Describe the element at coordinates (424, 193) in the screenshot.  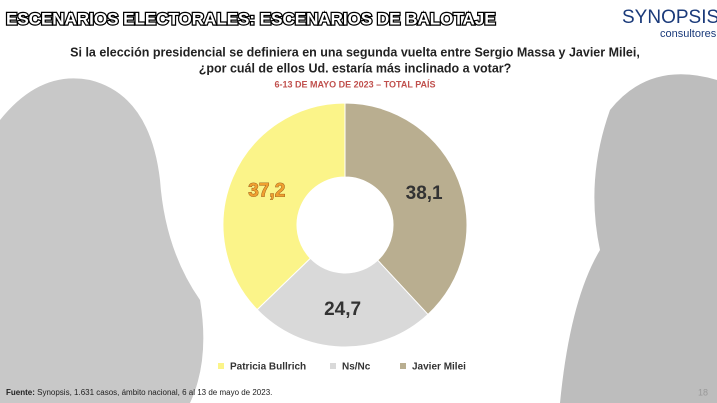
I see `data-label: 38,1` at that location.